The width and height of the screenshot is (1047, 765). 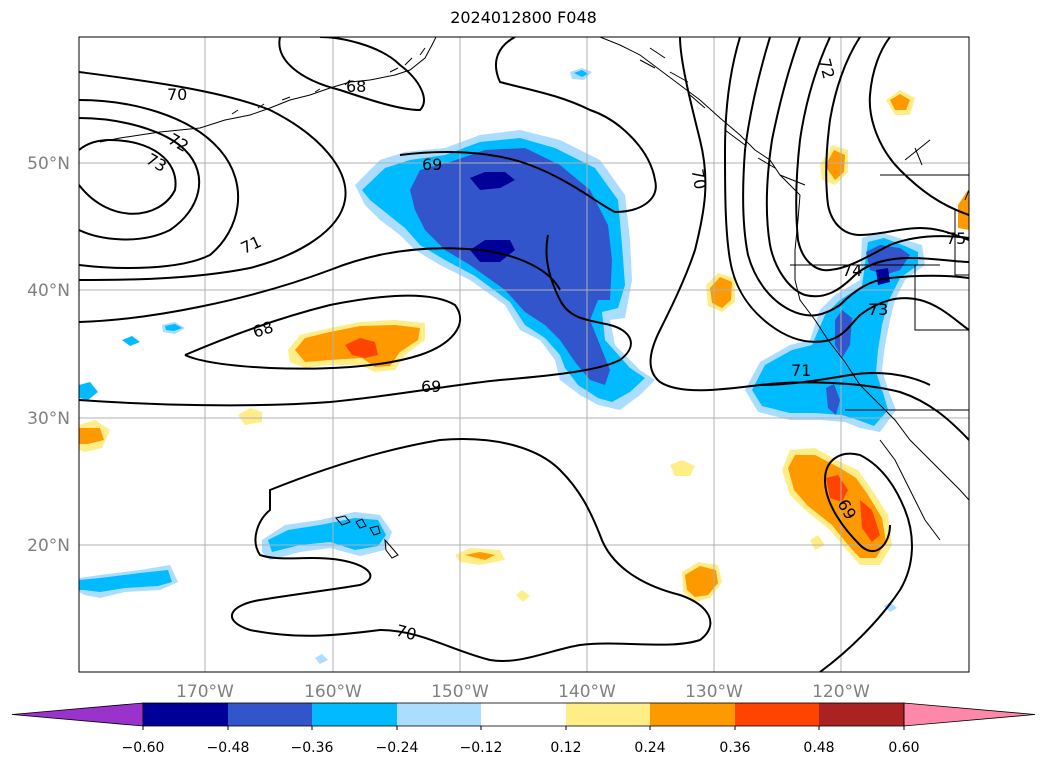 I want to click on lat-label: 30°N, so click(x=48, y=419).